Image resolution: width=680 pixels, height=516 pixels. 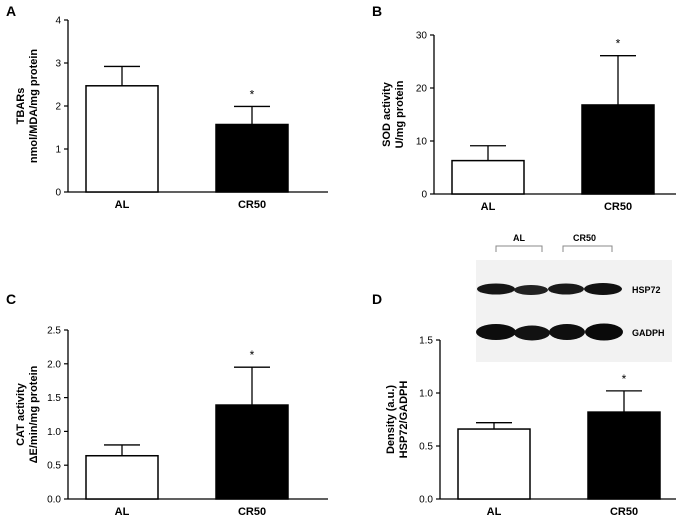 What do you see at coordinates (587, 248) in the screenshot?
I see `blot-bracket-cr50` at bounding box center [587, 248].